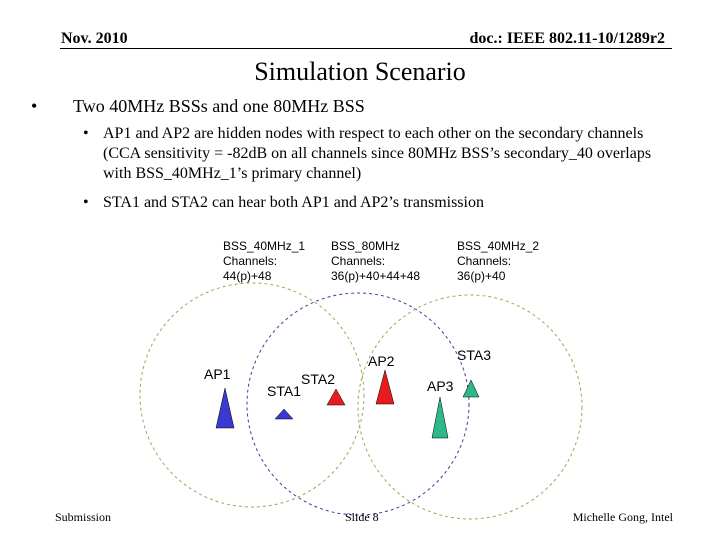 This screenshot has width=720, height=540. What do you see at coordinates (247, 276) in the screenshot?
I see `bss-channels: 44(p)+48` at bounding box center [247, 276].